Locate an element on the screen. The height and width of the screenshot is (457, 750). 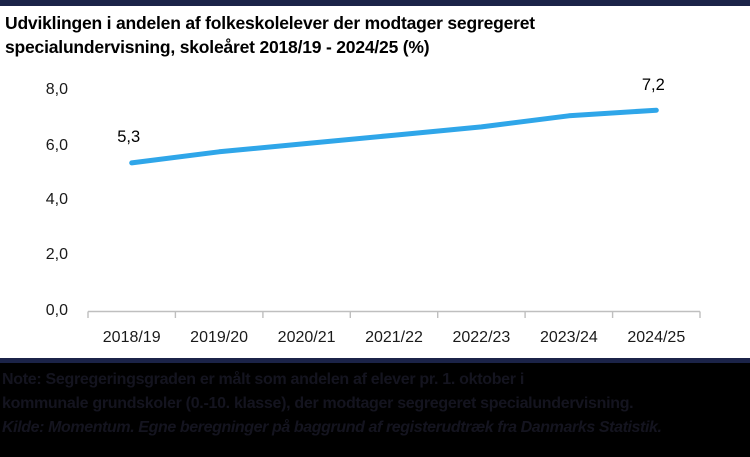
x-tick-label: 2021/22 is located at coordinates (394, 337).